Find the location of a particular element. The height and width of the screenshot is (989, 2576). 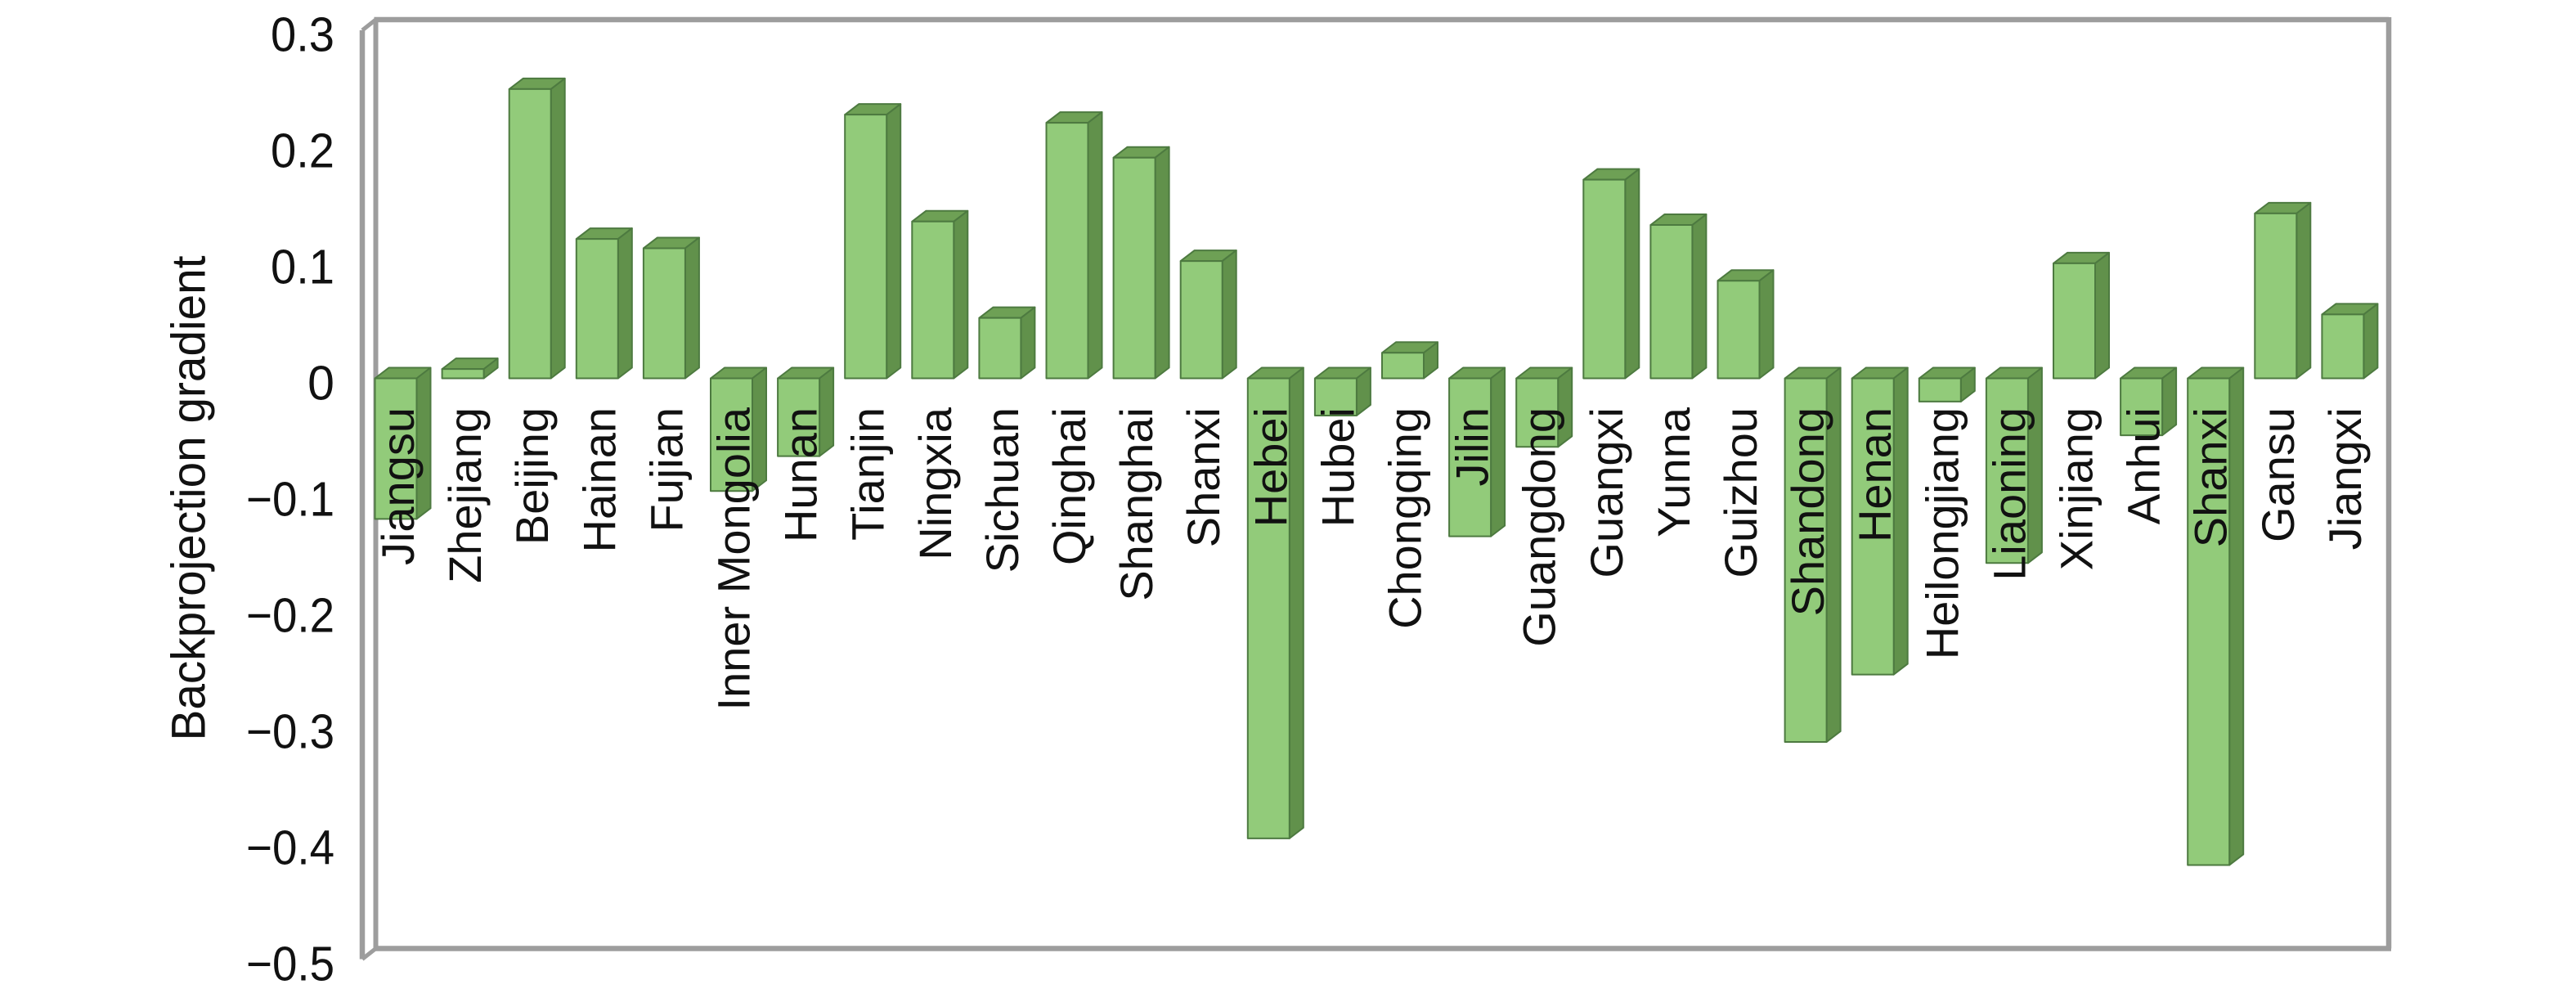

svg-text: Backprojection gradient is located at coordinates (190, 498).